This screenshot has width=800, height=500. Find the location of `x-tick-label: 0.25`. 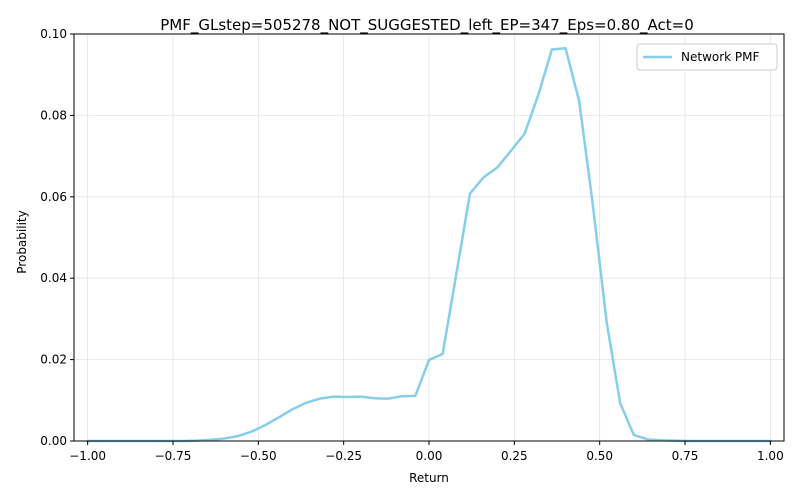

x-tick-label: 0.25 is located at coordinates (514, 456).